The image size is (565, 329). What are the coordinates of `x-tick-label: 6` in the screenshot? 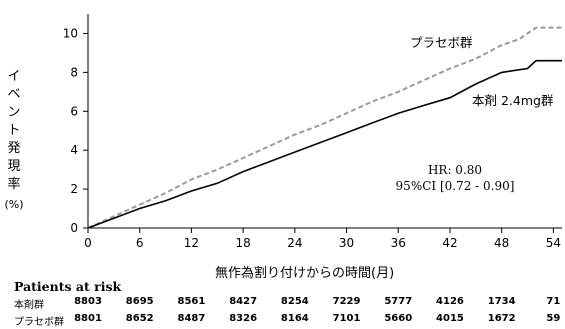 It's located at (140, 243).